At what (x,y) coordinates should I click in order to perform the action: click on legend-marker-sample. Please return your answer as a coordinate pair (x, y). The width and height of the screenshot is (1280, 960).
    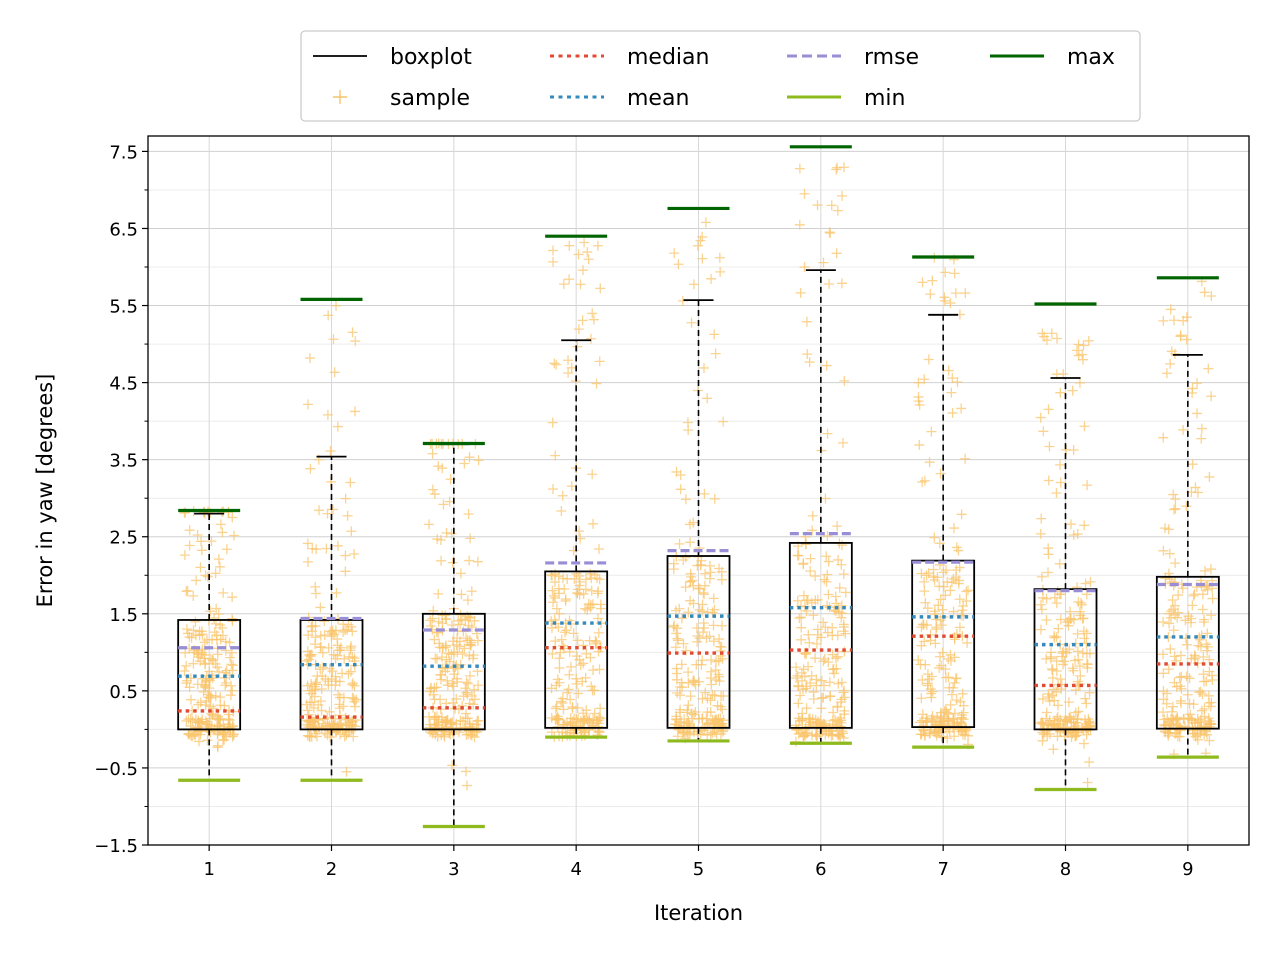
    Looking at the image, I should click on (340, 97).